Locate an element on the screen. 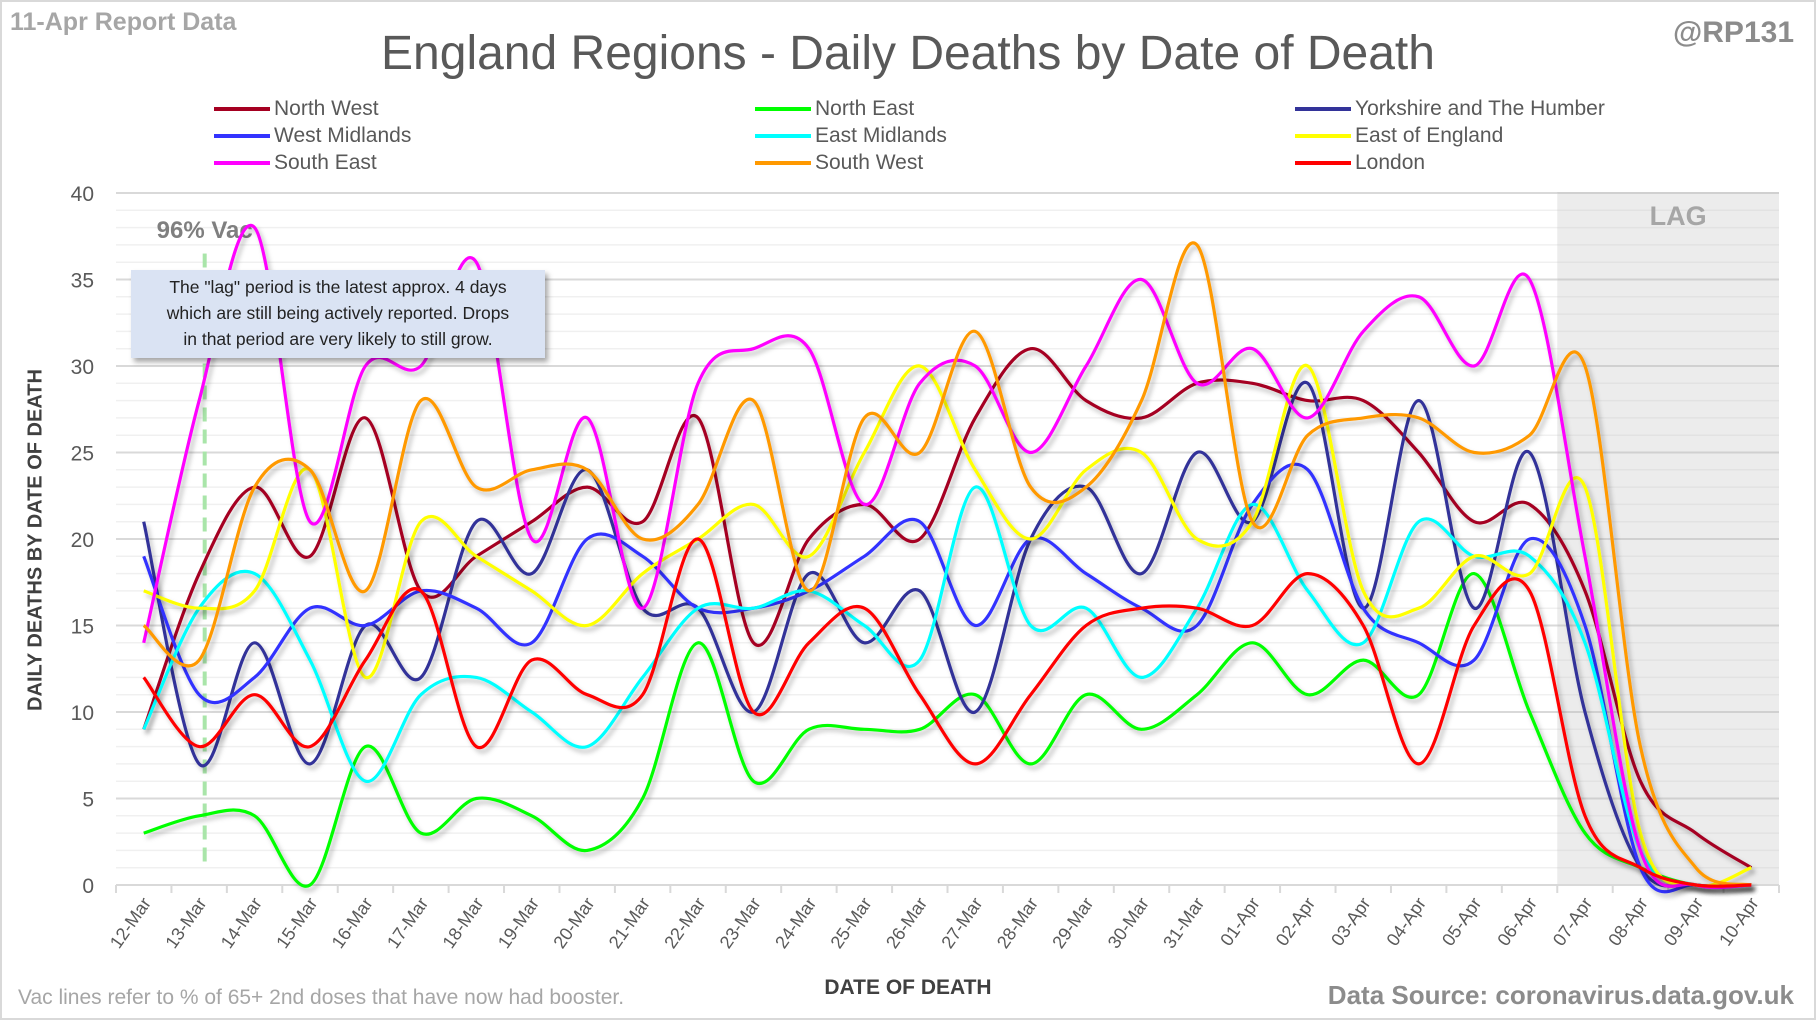 Image resolution: width=1816 pixels, height=1020 pixels. lag-gridlines is located at coordinates (1668, 539).